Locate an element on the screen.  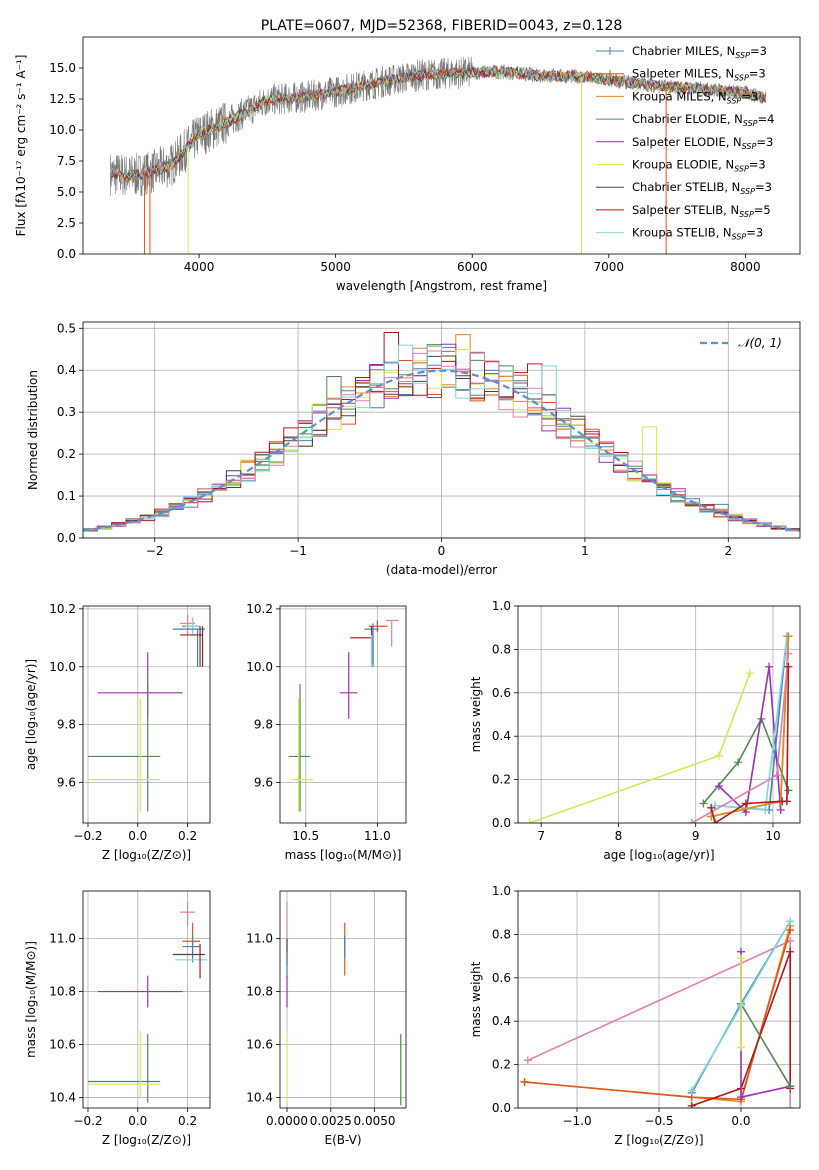
x-tick-label: 8 is located at coordinates (619, 836).